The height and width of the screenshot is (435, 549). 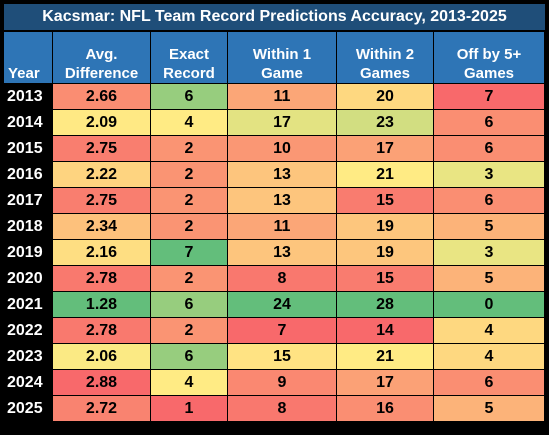 I want to click on cell-exact-record: 7, so click(x=189, y=253).